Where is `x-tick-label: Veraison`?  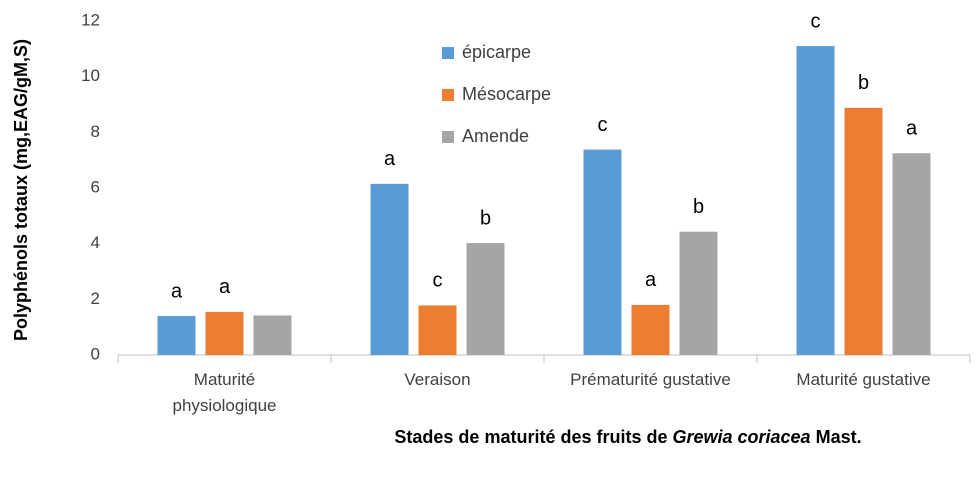 x-tick-label: Veraison is located at coordinates (437, 379).